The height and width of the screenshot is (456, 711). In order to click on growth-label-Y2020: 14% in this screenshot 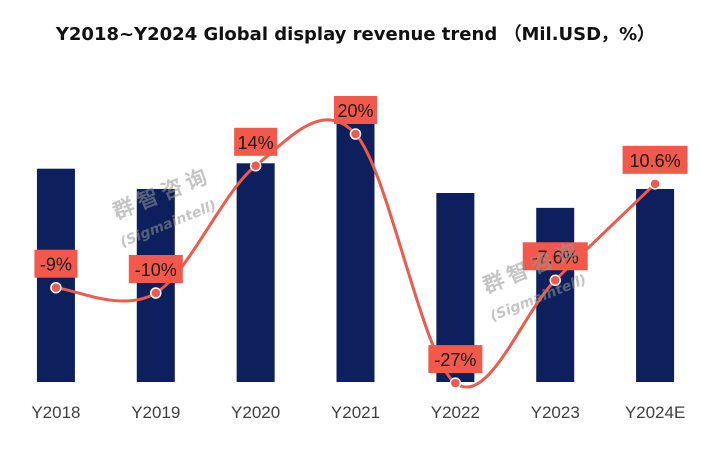, I will do `click(256, 141)`.